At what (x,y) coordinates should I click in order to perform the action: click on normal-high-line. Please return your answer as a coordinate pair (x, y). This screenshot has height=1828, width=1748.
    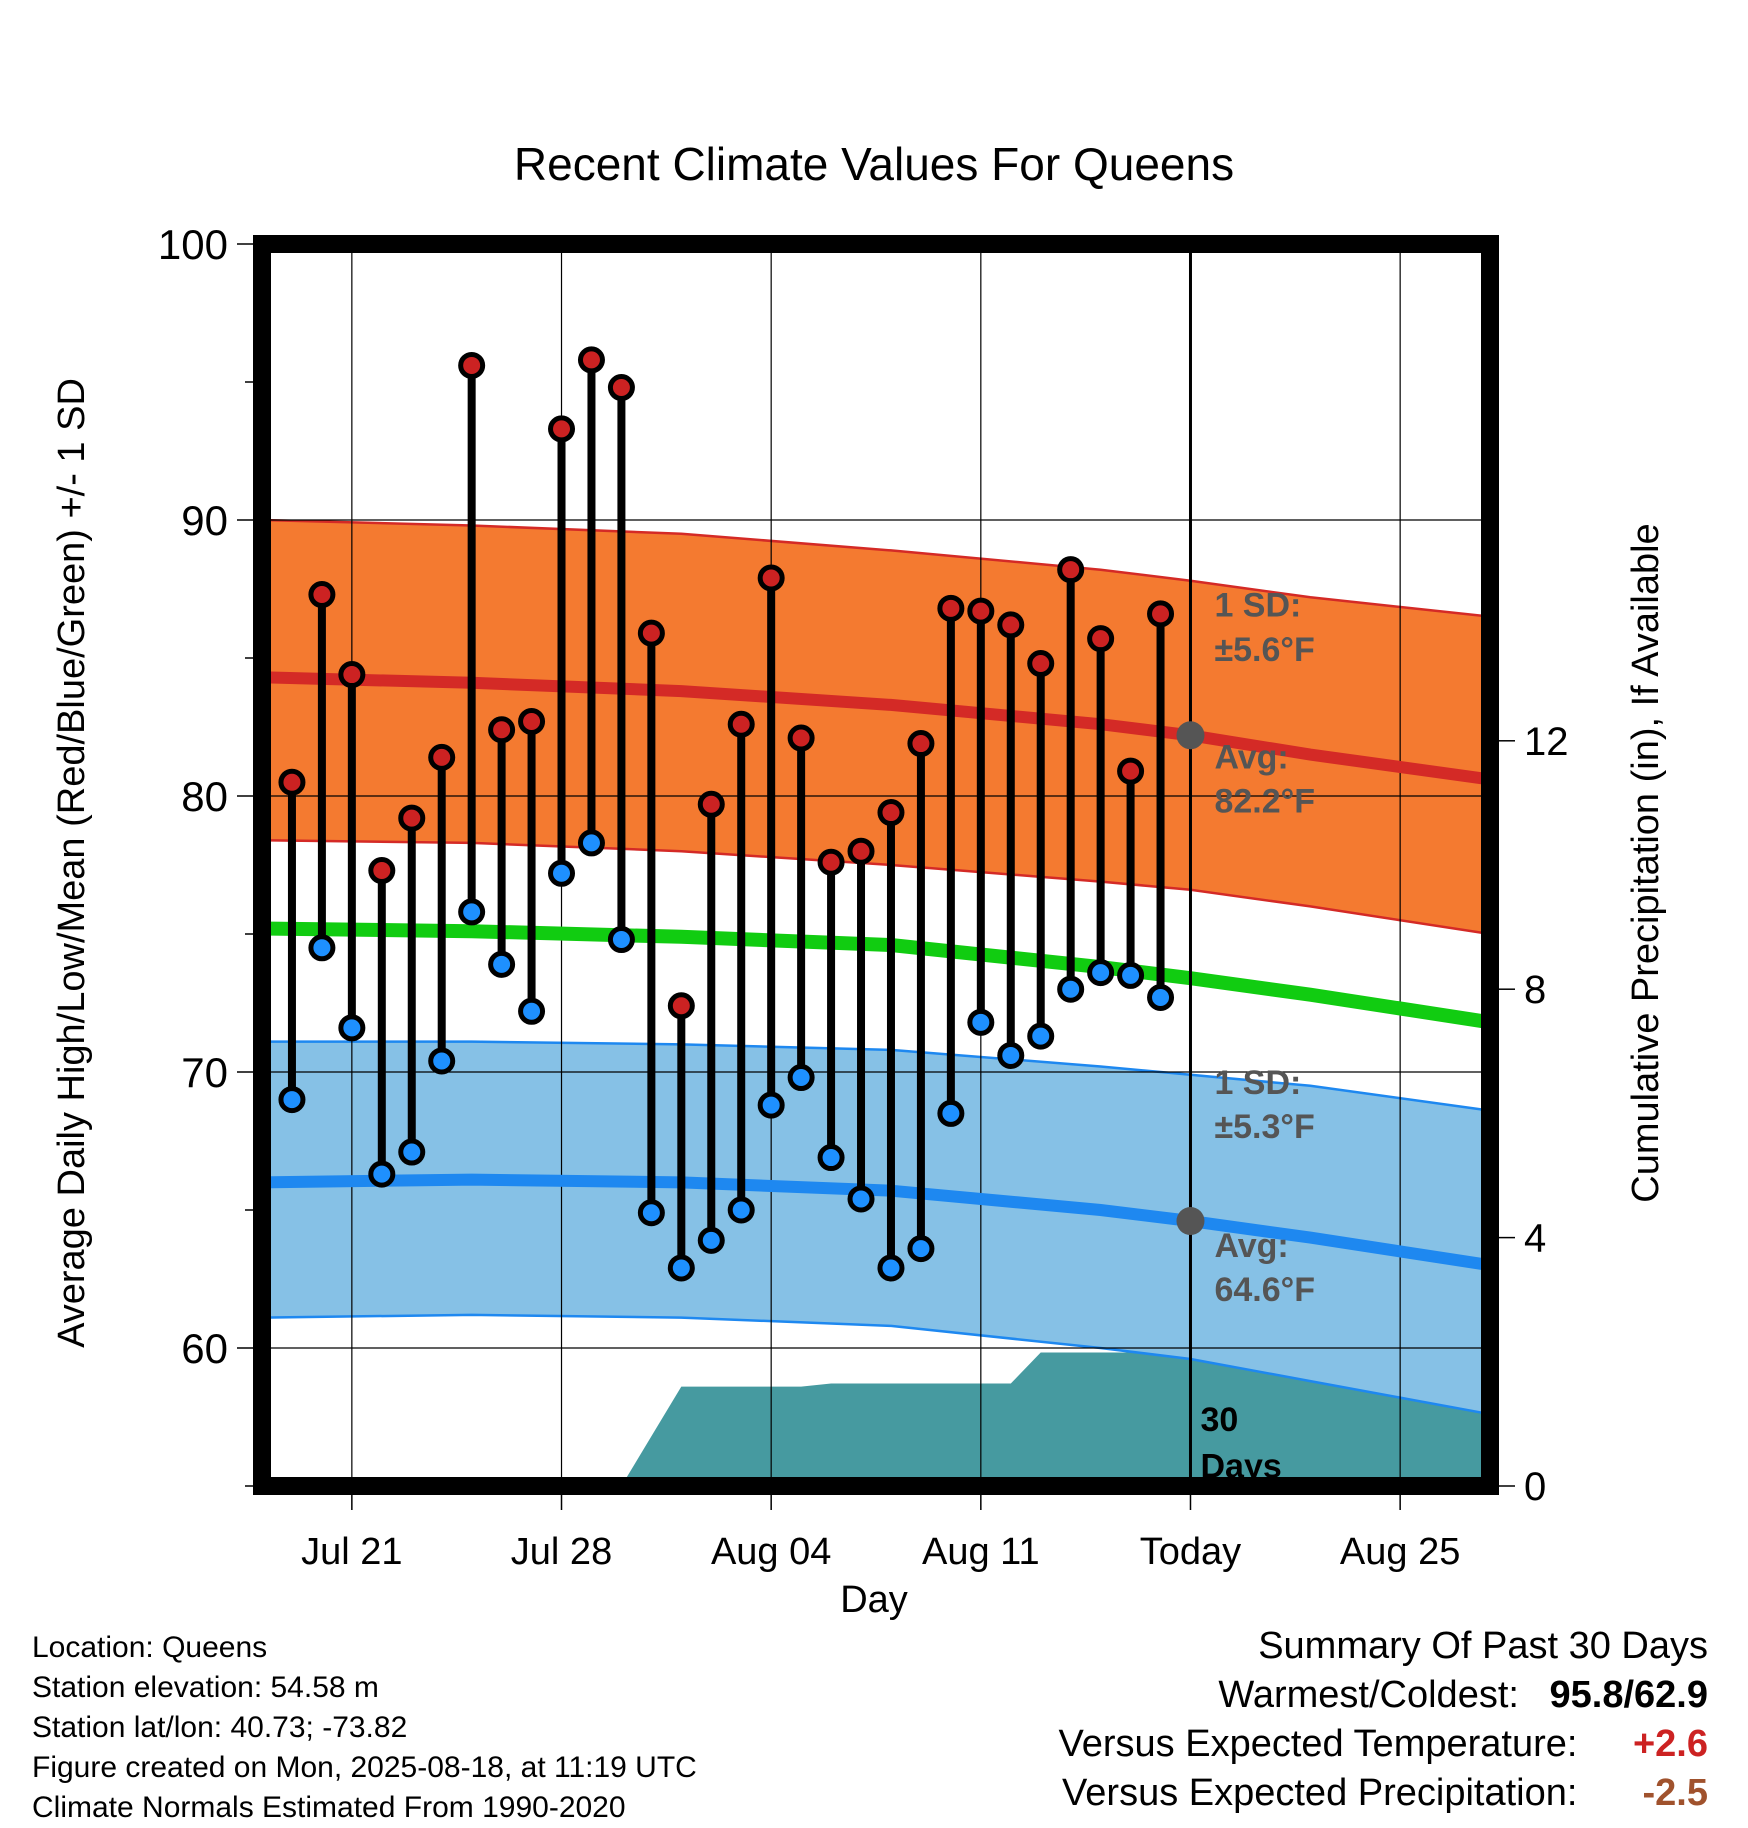
    Looking at the image, I should click on (876, 728).